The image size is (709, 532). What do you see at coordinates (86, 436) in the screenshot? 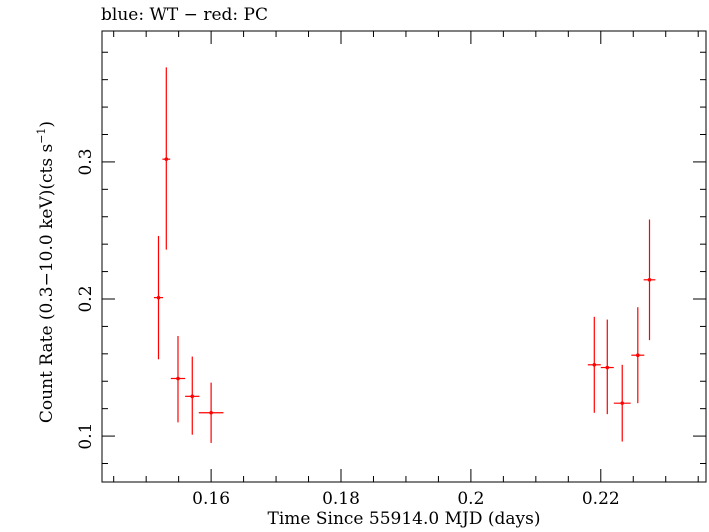
I see `y-tick-label: 0.1` at bounding box center [86, 436].